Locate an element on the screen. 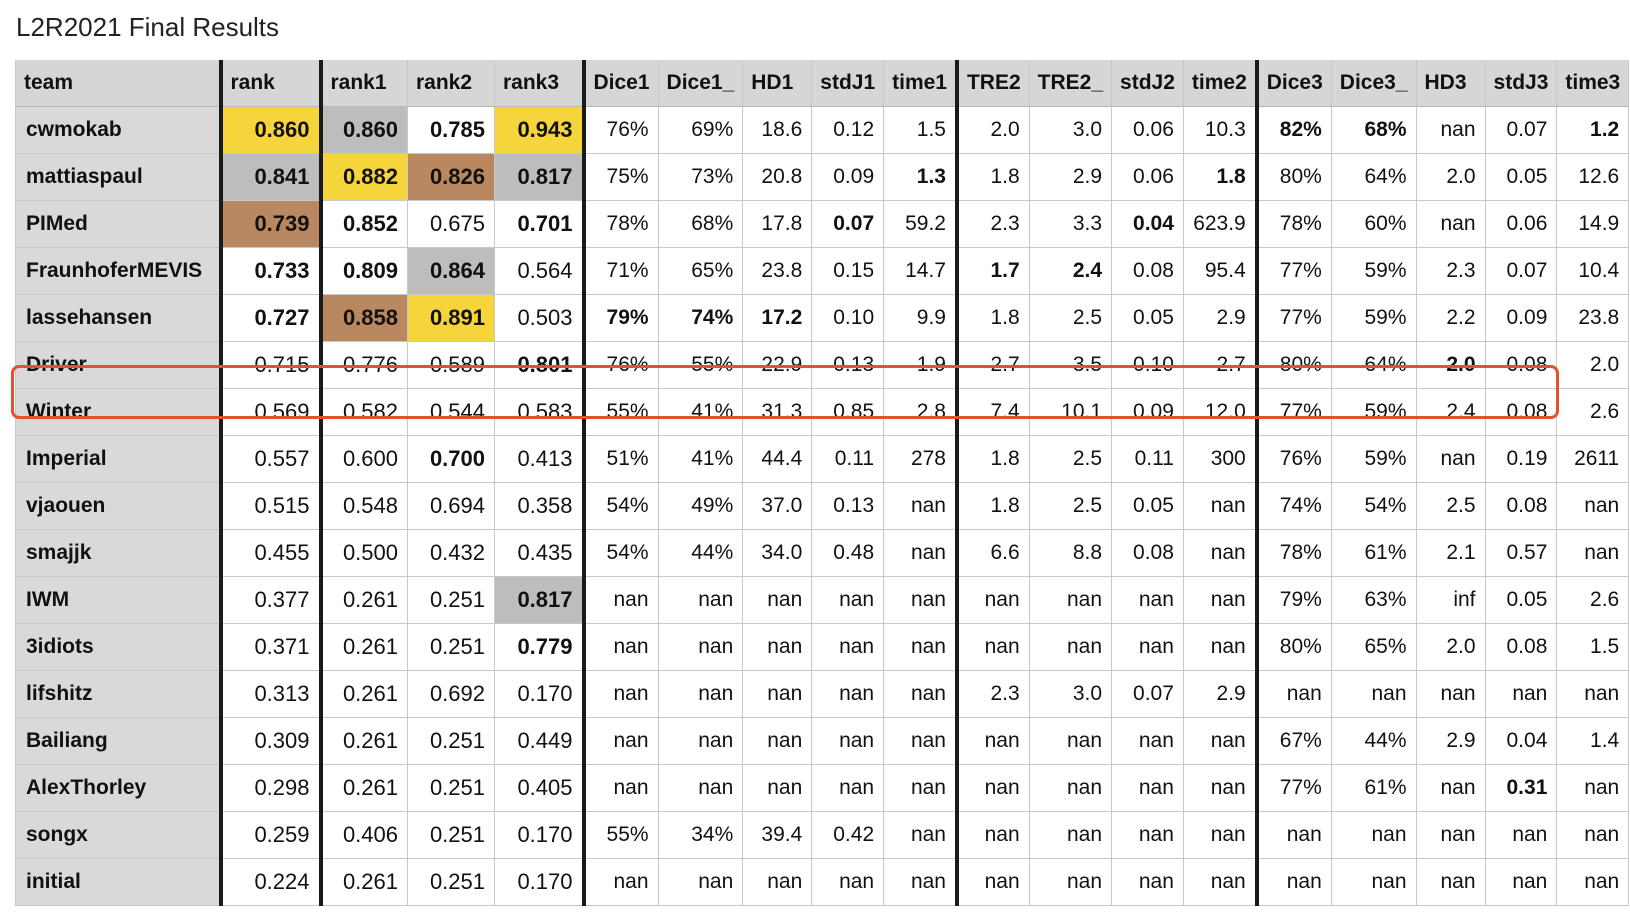 Image resolution: width=1630 pixels, height=912 pixels. cell-hd1: 44.4 is located at coordinates (777, 459).